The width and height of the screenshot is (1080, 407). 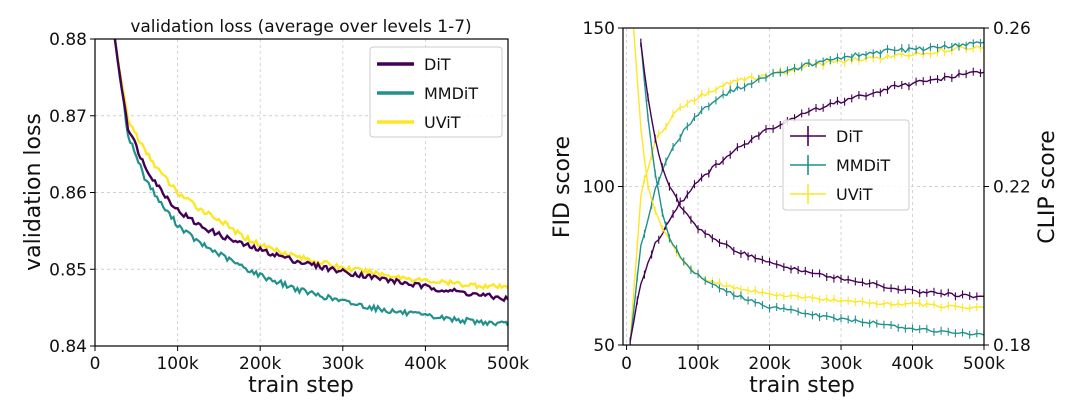 What do you see at coordinates (343, 364) in the screenshot?
I see `left-x-tick-label: 300k` at bounding box center [343, 364].